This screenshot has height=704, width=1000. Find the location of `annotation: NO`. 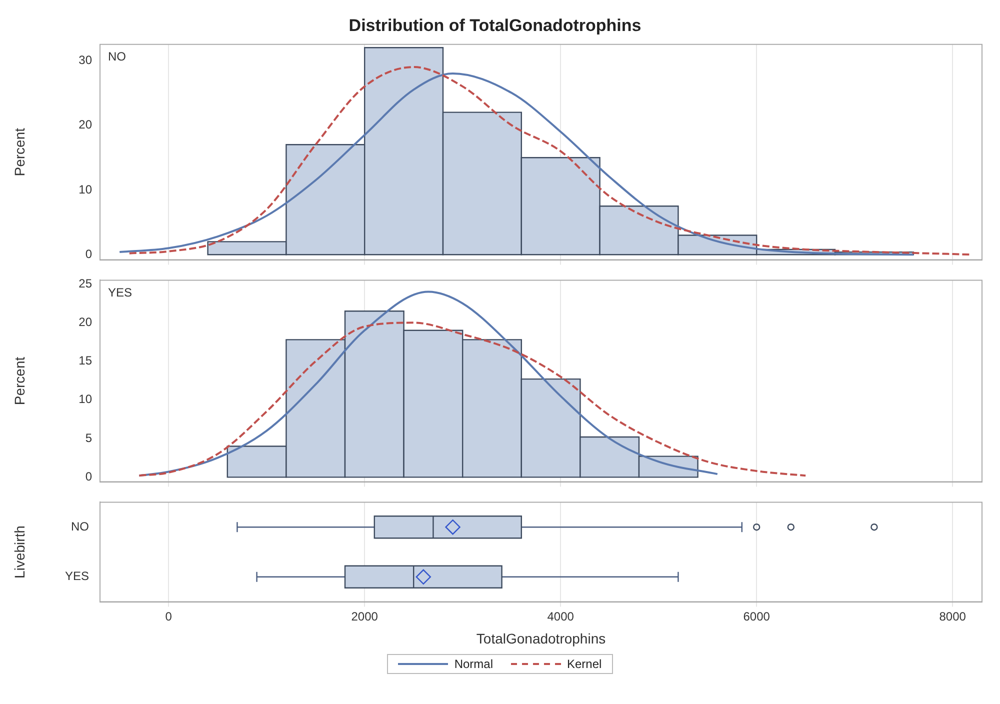

annotation: NO is located at coordinates (117, 57).